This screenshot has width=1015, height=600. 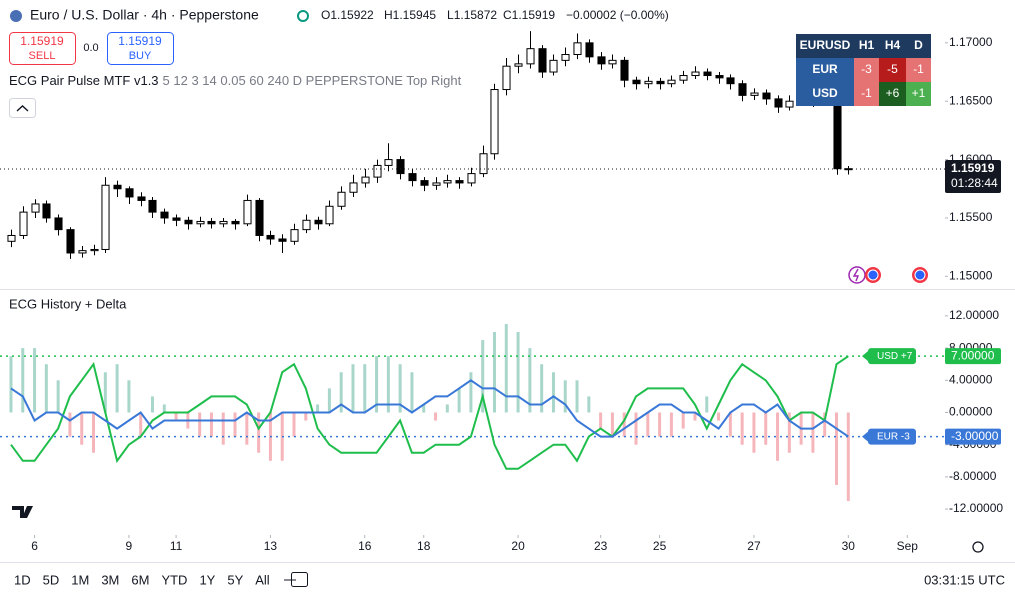 What do you see at coordinates (303, 16) in the screenshot?
I see `market-status` at bounding box center [303, 16].